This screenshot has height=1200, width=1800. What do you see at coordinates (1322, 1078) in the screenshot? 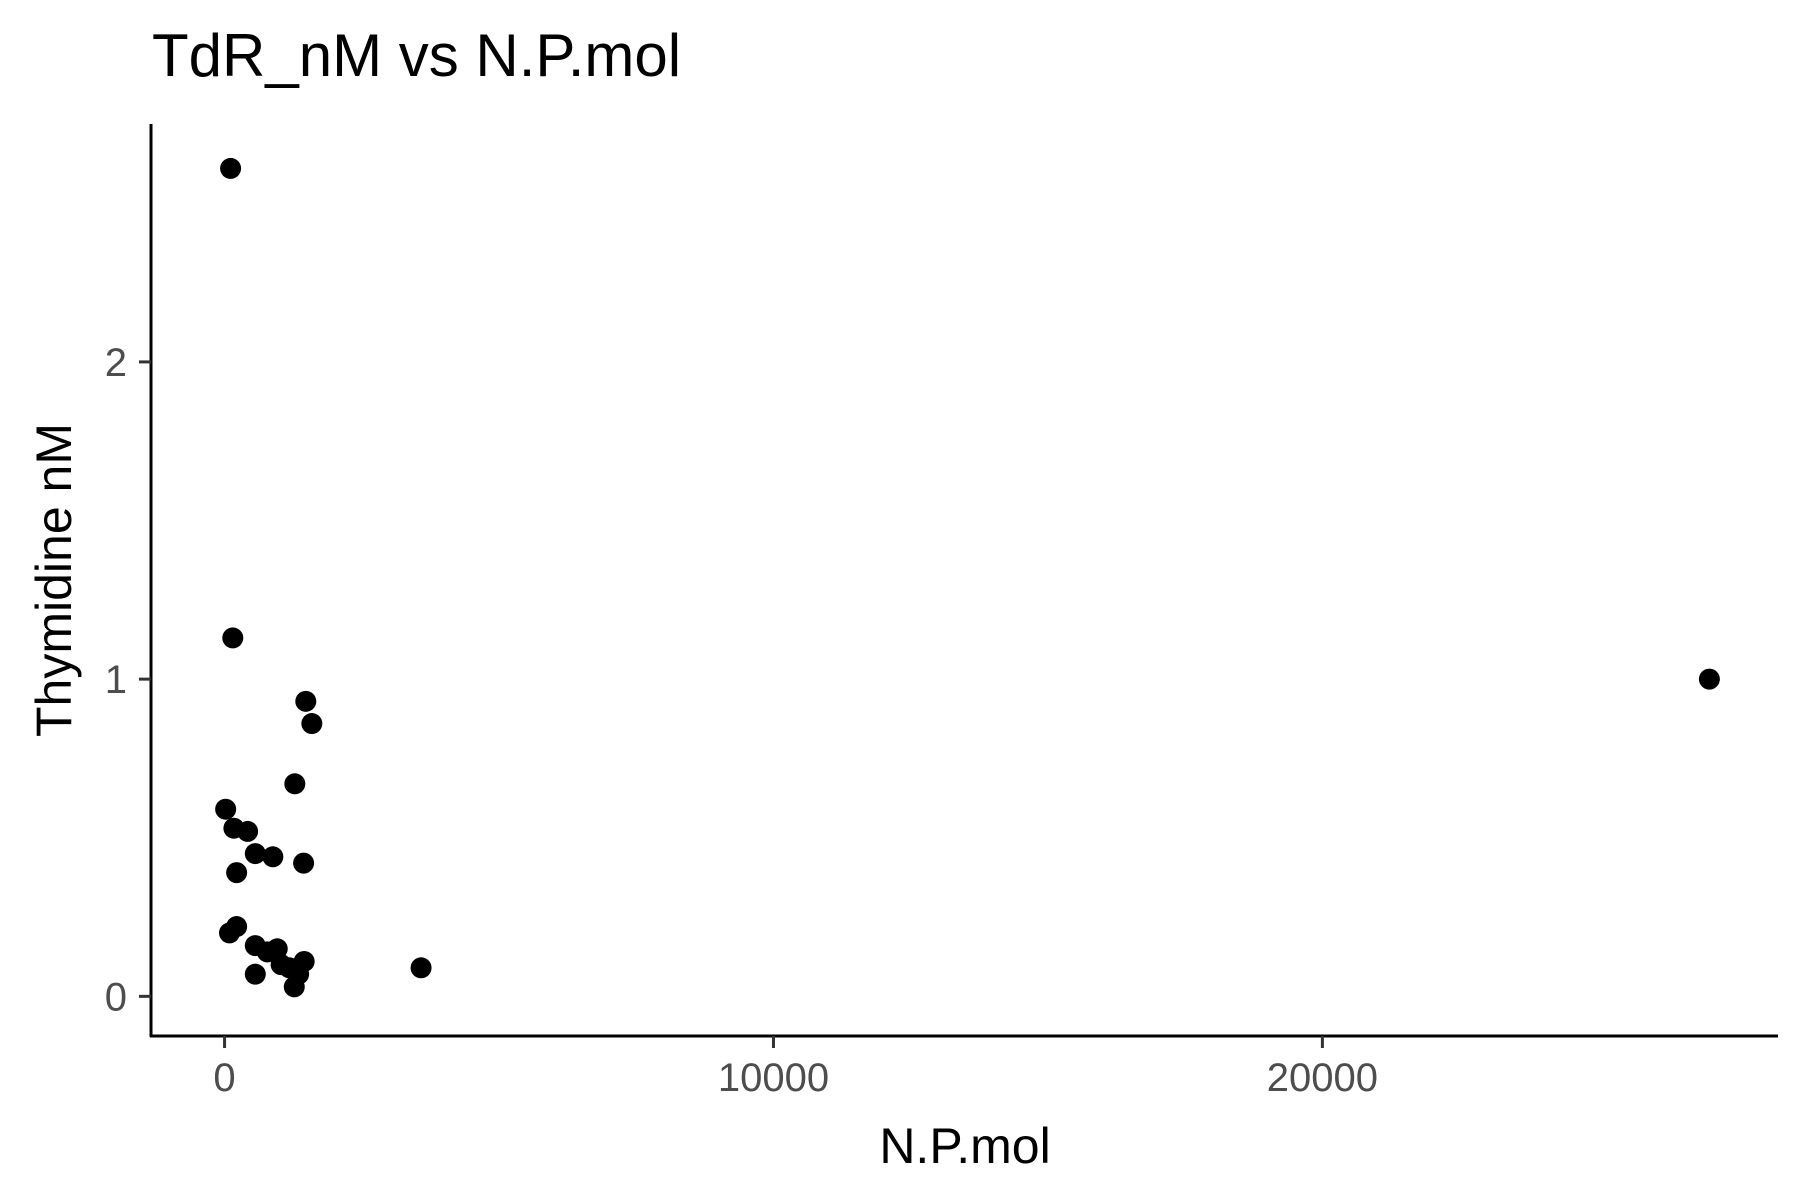
I see `x-tick-label: 20000` at bounding box center [1322, 1078].